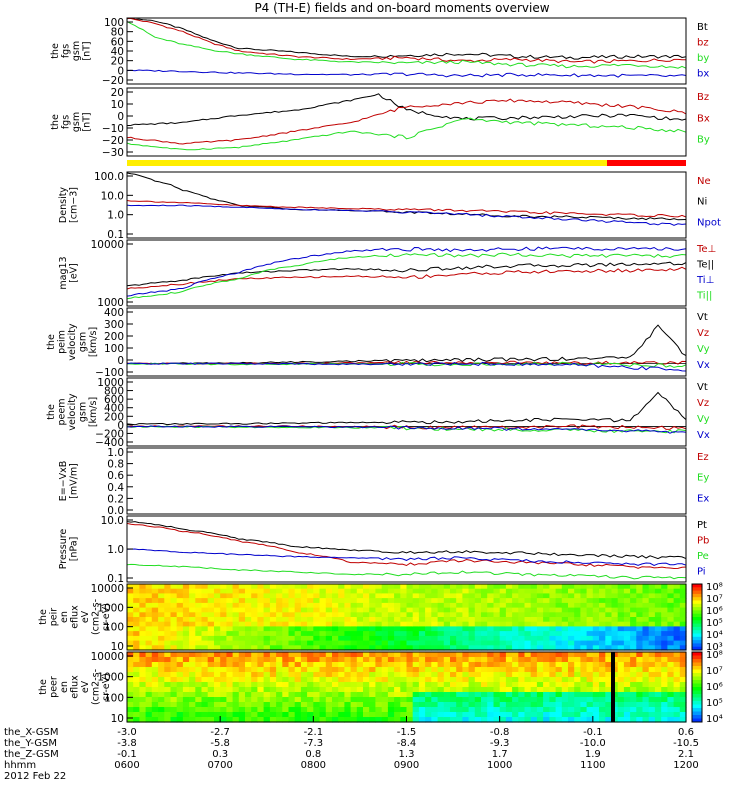  I want to click on legend-Pi: Pi, so click(701, 572).